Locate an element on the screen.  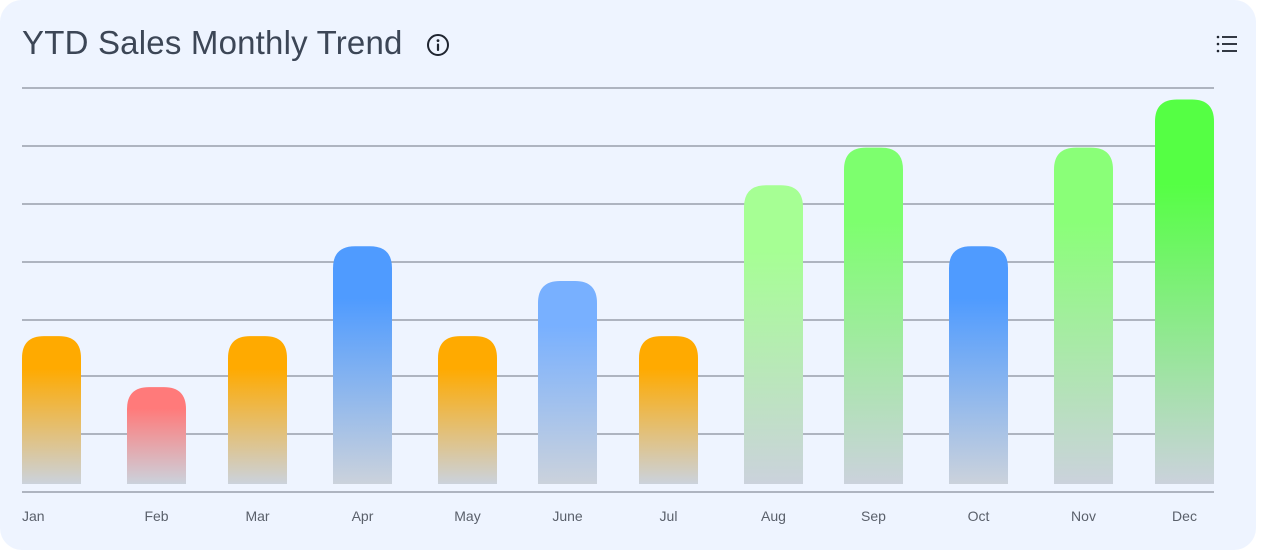
x-tick-label: Jan is located at coordinates (33, 516).